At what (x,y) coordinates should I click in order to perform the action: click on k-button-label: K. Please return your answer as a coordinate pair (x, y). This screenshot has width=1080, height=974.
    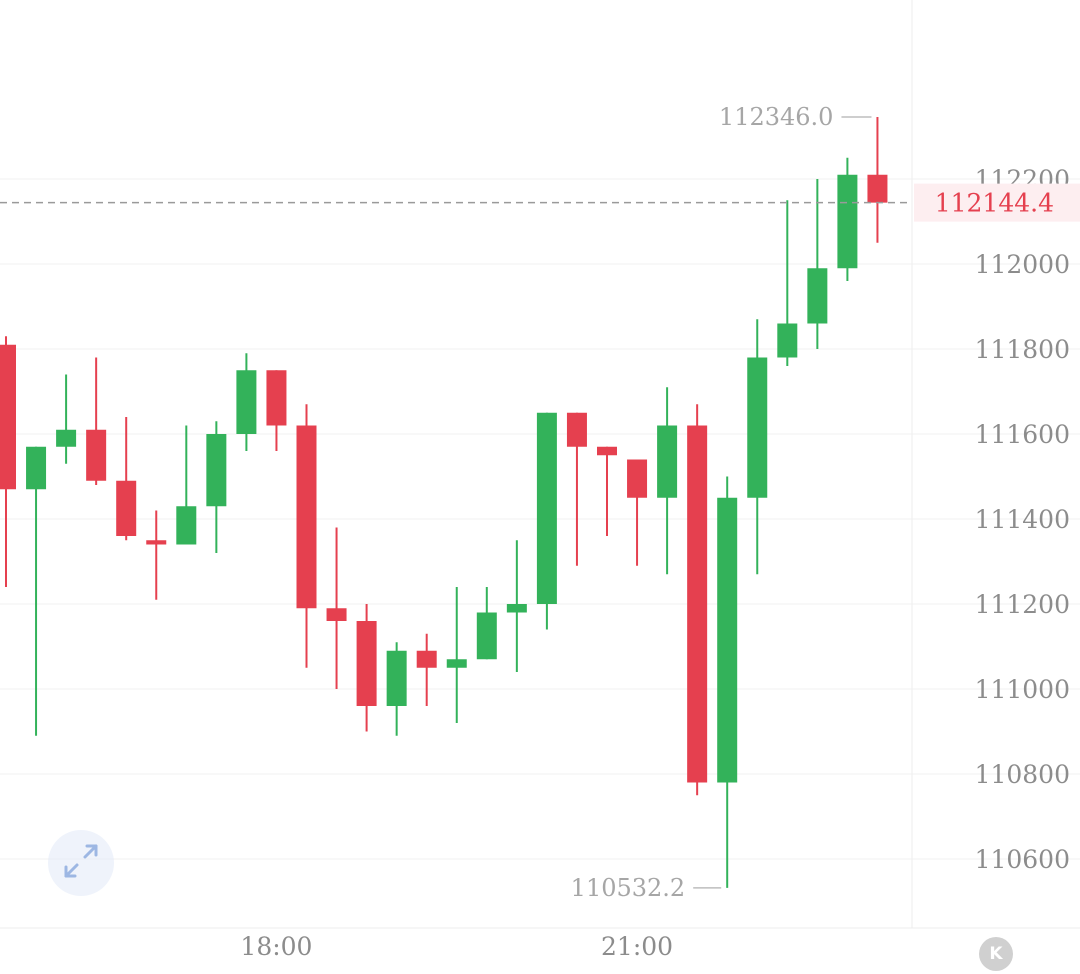
    Looking at the image, I should click on (996, 954).